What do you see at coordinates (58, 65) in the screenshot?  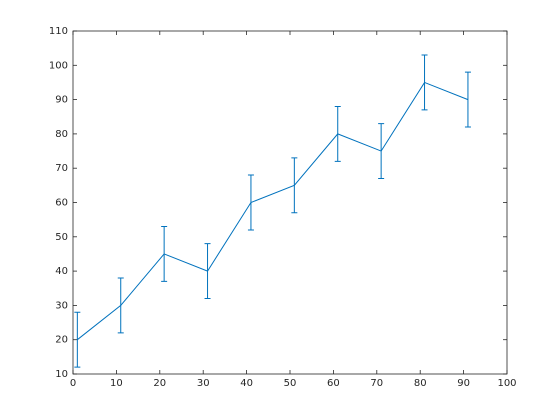 I see `y-tick-label: 100` at bounding box center [58, 65].